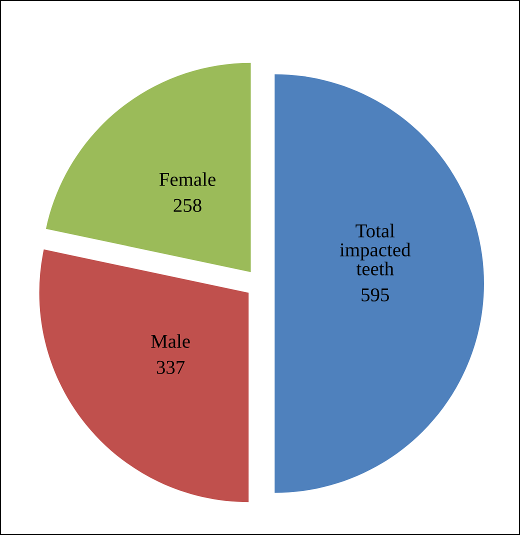 The width and height of the screenshot is (520, 535). What do you see at coordinates (170, 367) in the screenshot?
I see `data-label: 337` at bounding box center [170, 367].